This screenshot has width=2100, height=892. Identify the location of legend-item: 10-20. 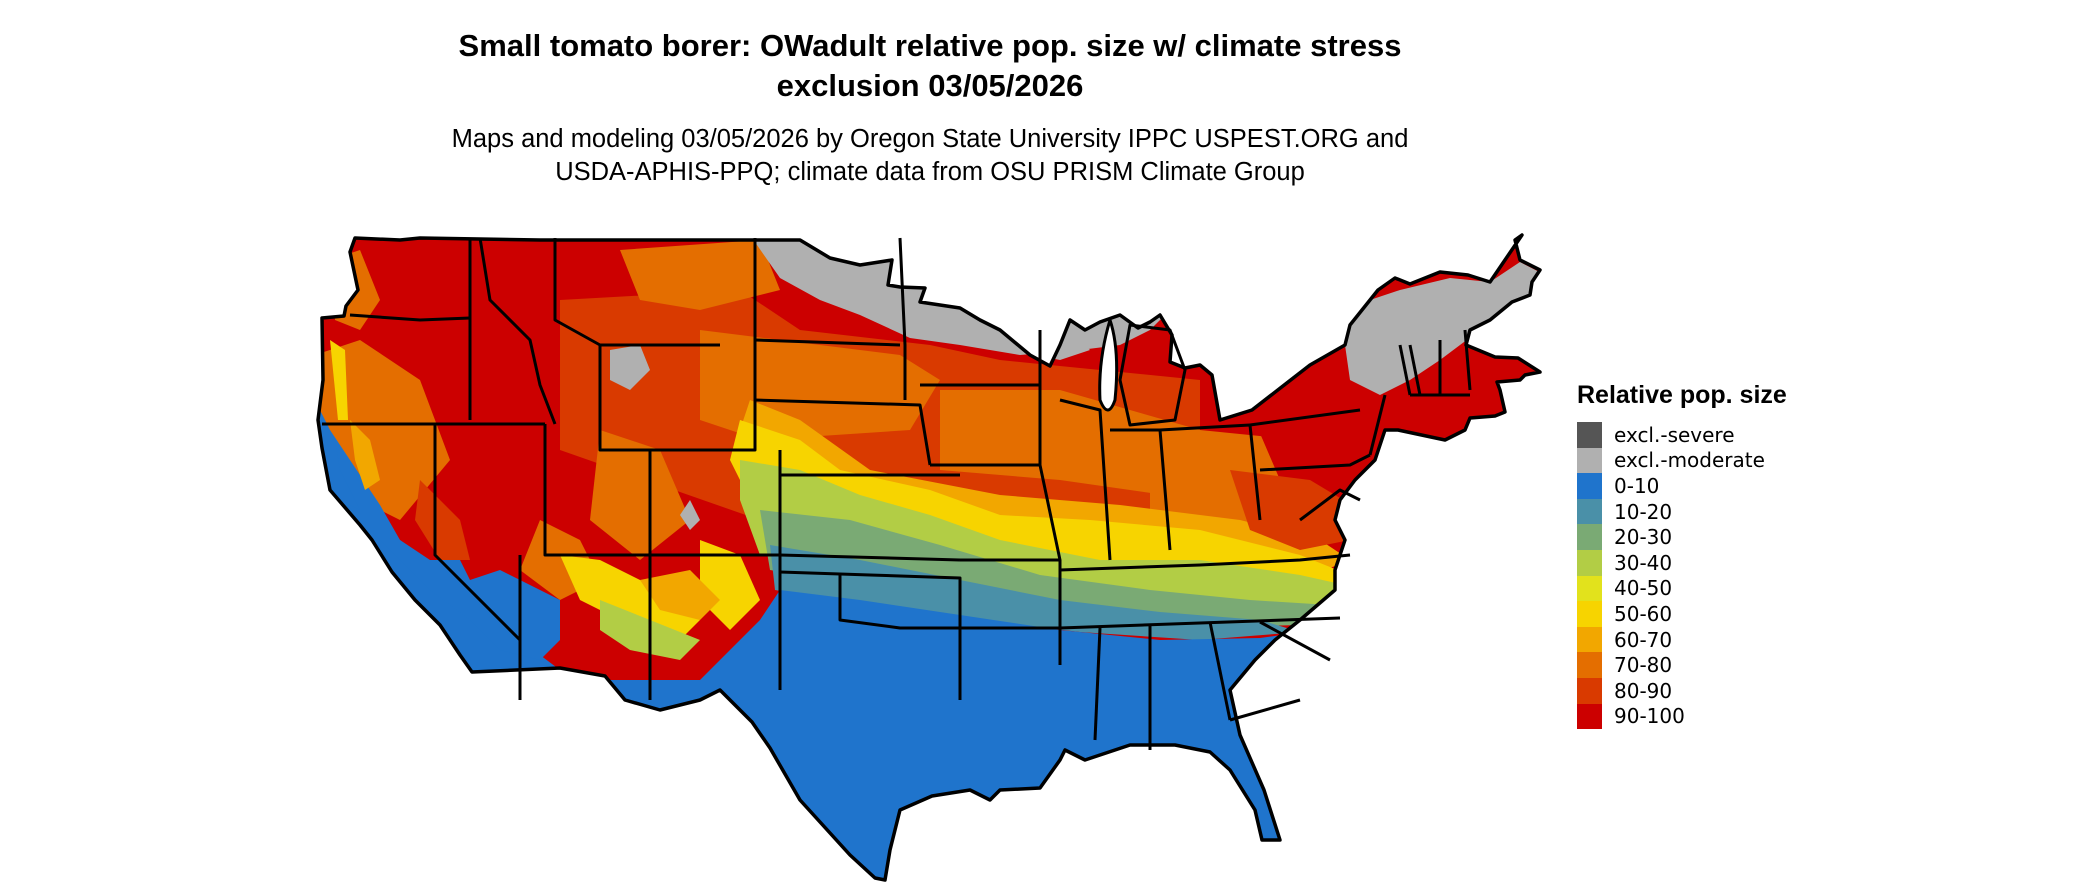
(1707, 511).